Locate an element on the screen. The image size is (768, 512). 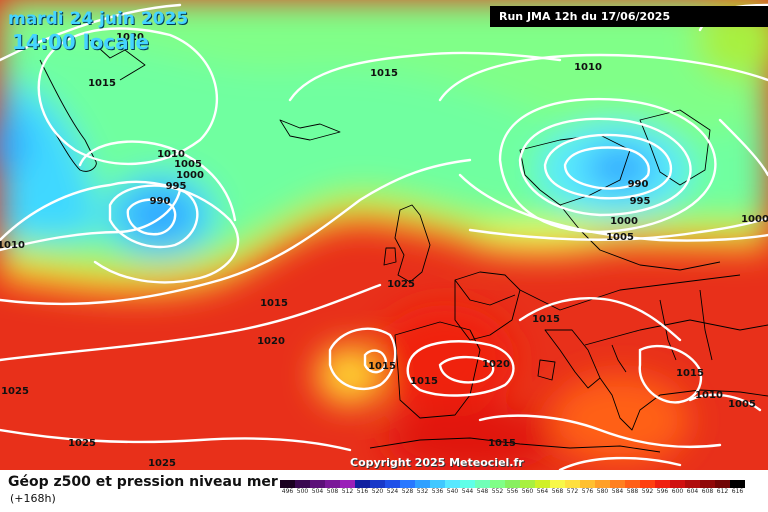
scale-value: 524 is located at coordinates (392, 491).